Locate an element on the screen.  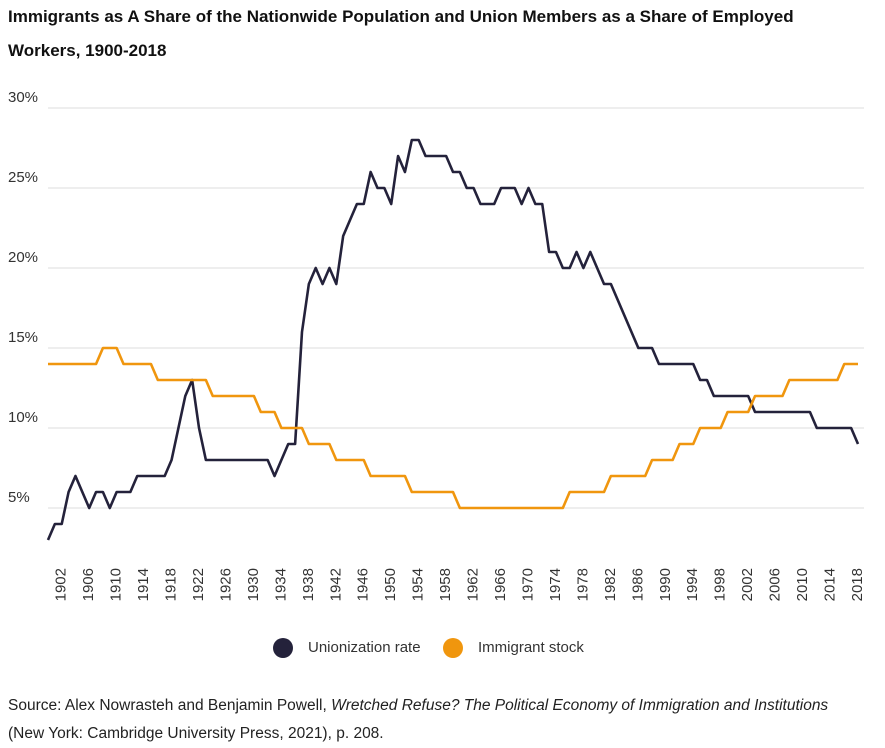
x-tick-label: 1934 is located at coordinates (280, 584).